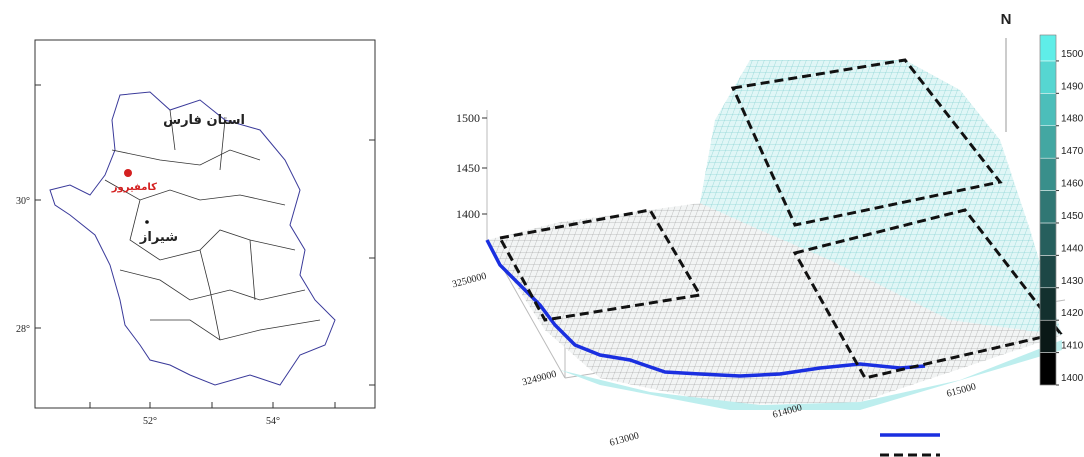 This screenshot has height=457, width=1084. I want to click on kamfiruz-marker, so click(128, 173).